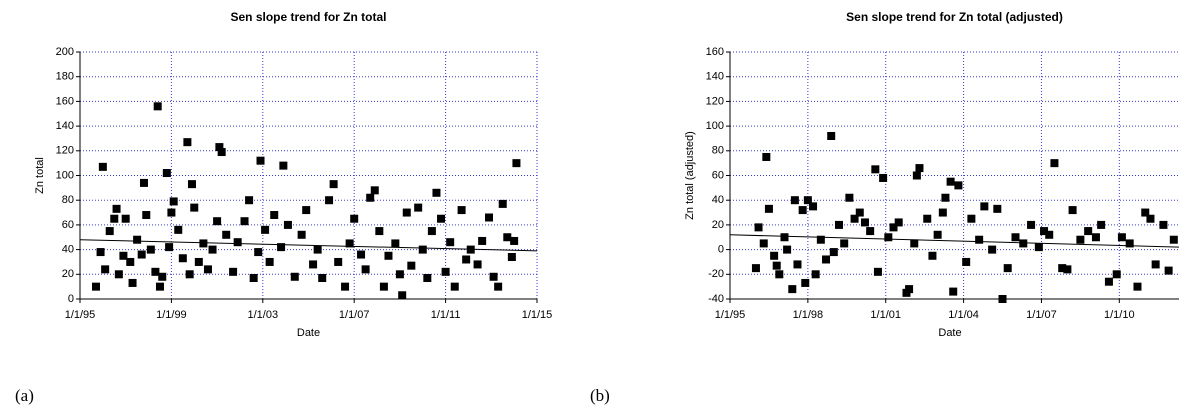  What do you see at coordinates (715, 77) in the screenshot?
I see `y-tick-label: 140` at bounding box center [715, 77].